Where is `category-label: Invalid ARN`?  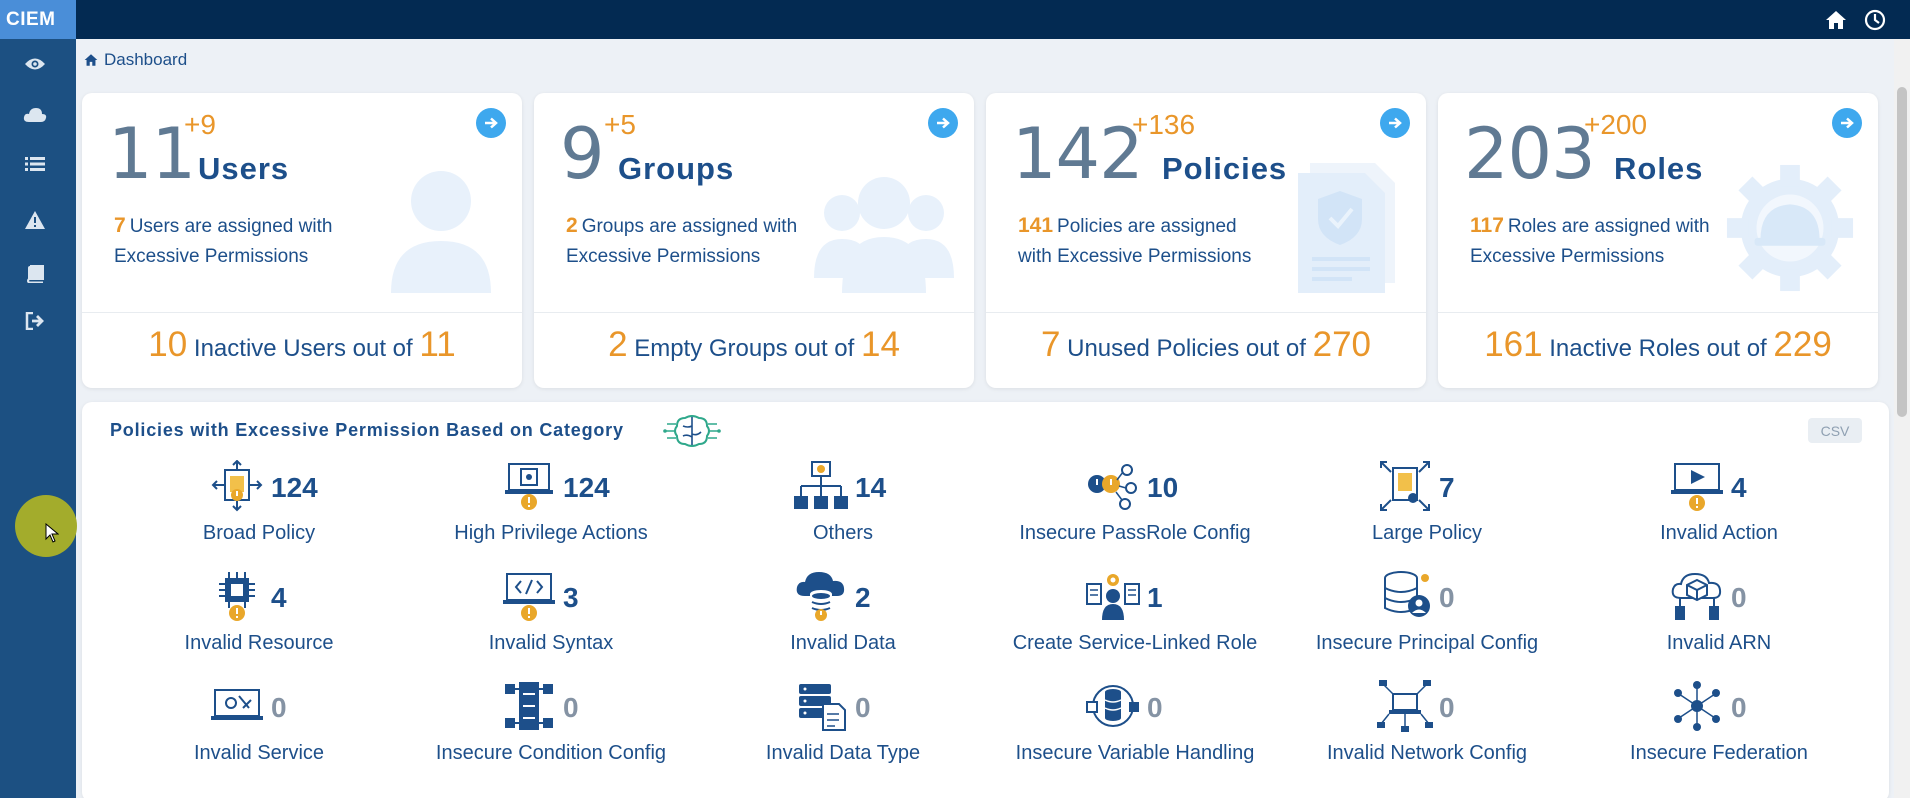 category-label: Invalid ARN is located at coordinates (1719, 643).